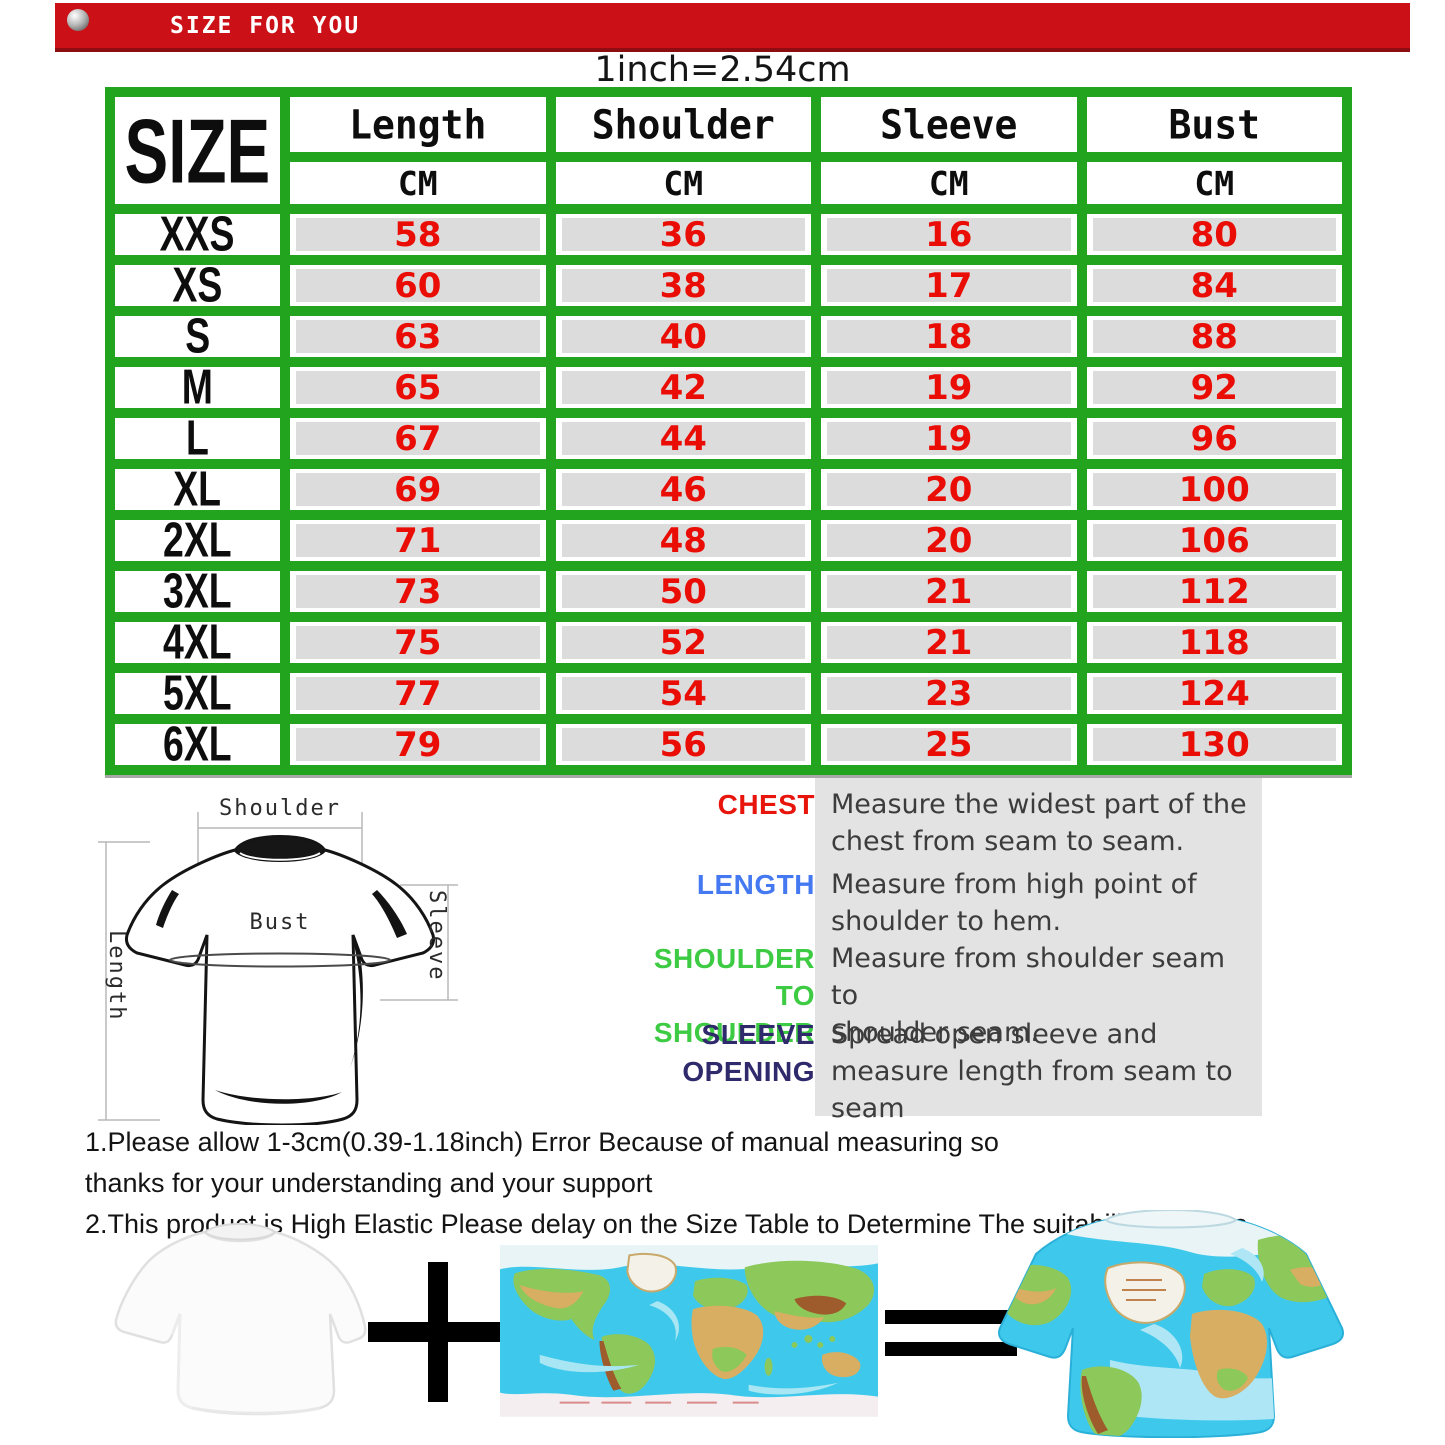 This screenshot has width=1445, height=1445. What do you see at coordinates (683, 285) in the screenshot?
I see `table-cell: 38` at bounding box center [683, 285].